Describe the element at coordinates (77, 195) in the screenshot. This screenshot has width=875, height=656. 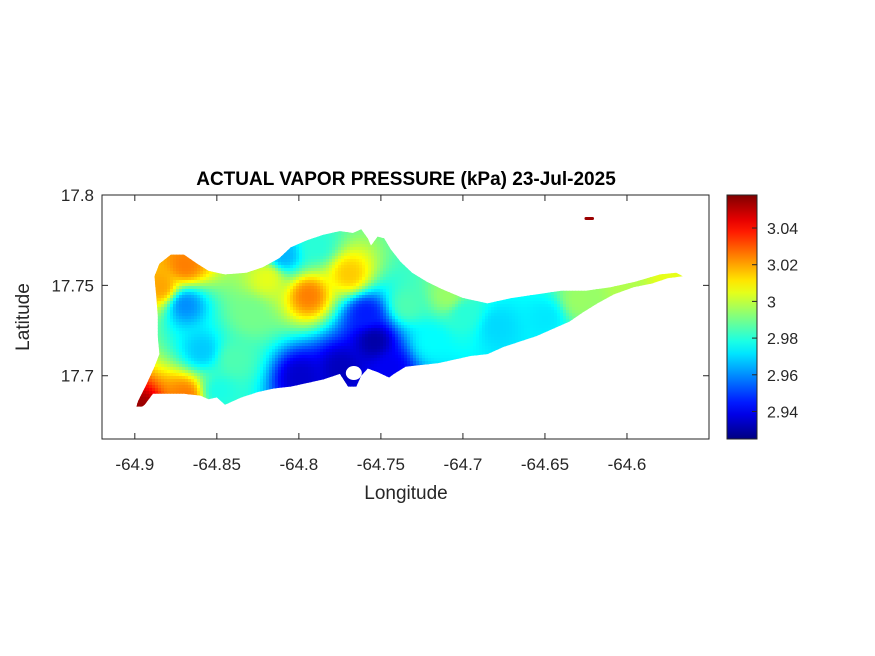
I see `y-tick-label: 17.8` at that location.